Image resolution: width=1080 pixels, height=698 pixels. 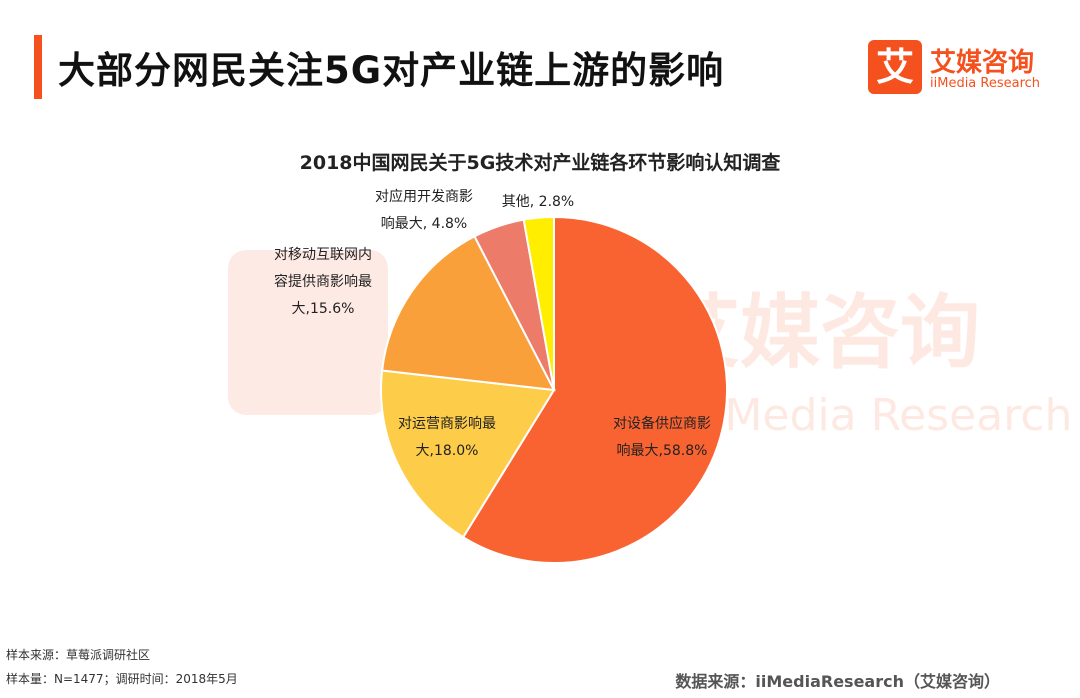 I want to click on data-source: 数据来源：iiMediaResearch（艾媒咨询）, so click(x=837, y=681).